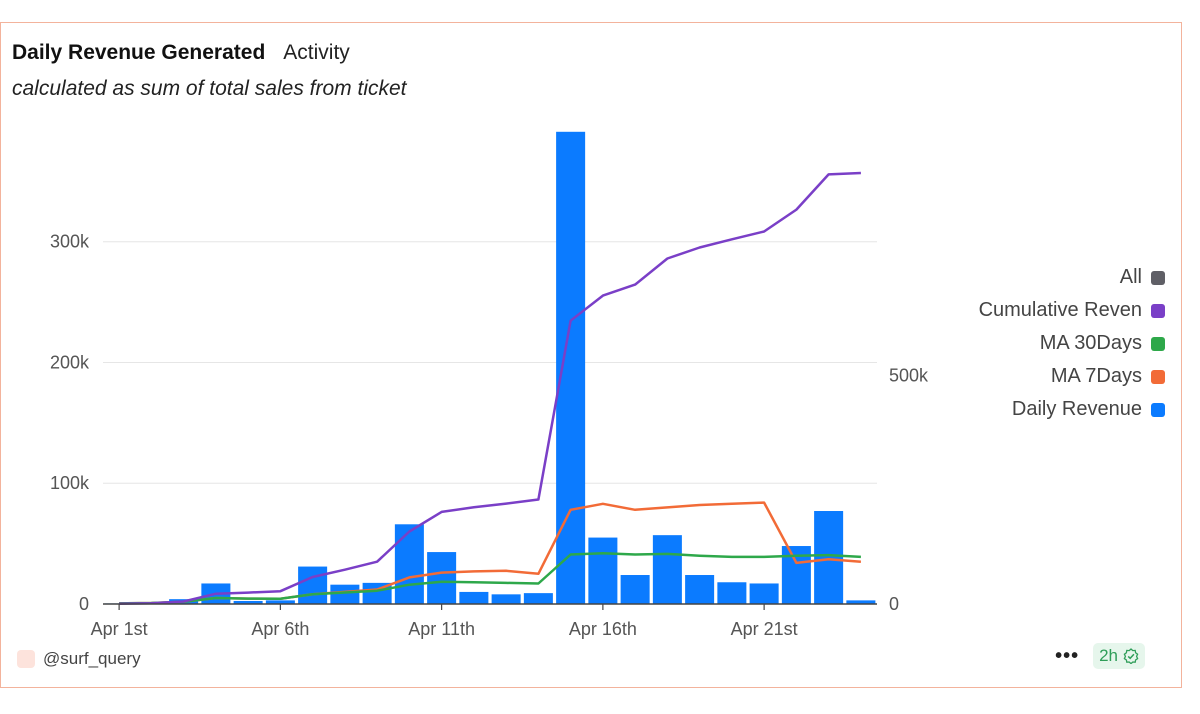  I want to click on x-tick-label: Apr 6th, so click(280, 629).